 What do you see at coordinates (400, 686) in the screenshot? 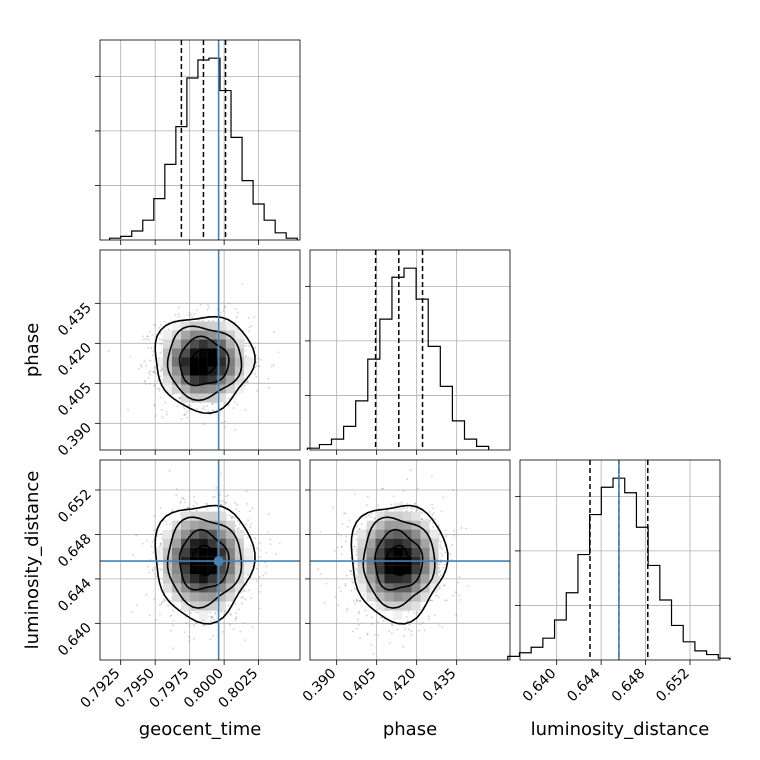
I see `xtick-label-2: 0.420` at bounding box center [400, 686].